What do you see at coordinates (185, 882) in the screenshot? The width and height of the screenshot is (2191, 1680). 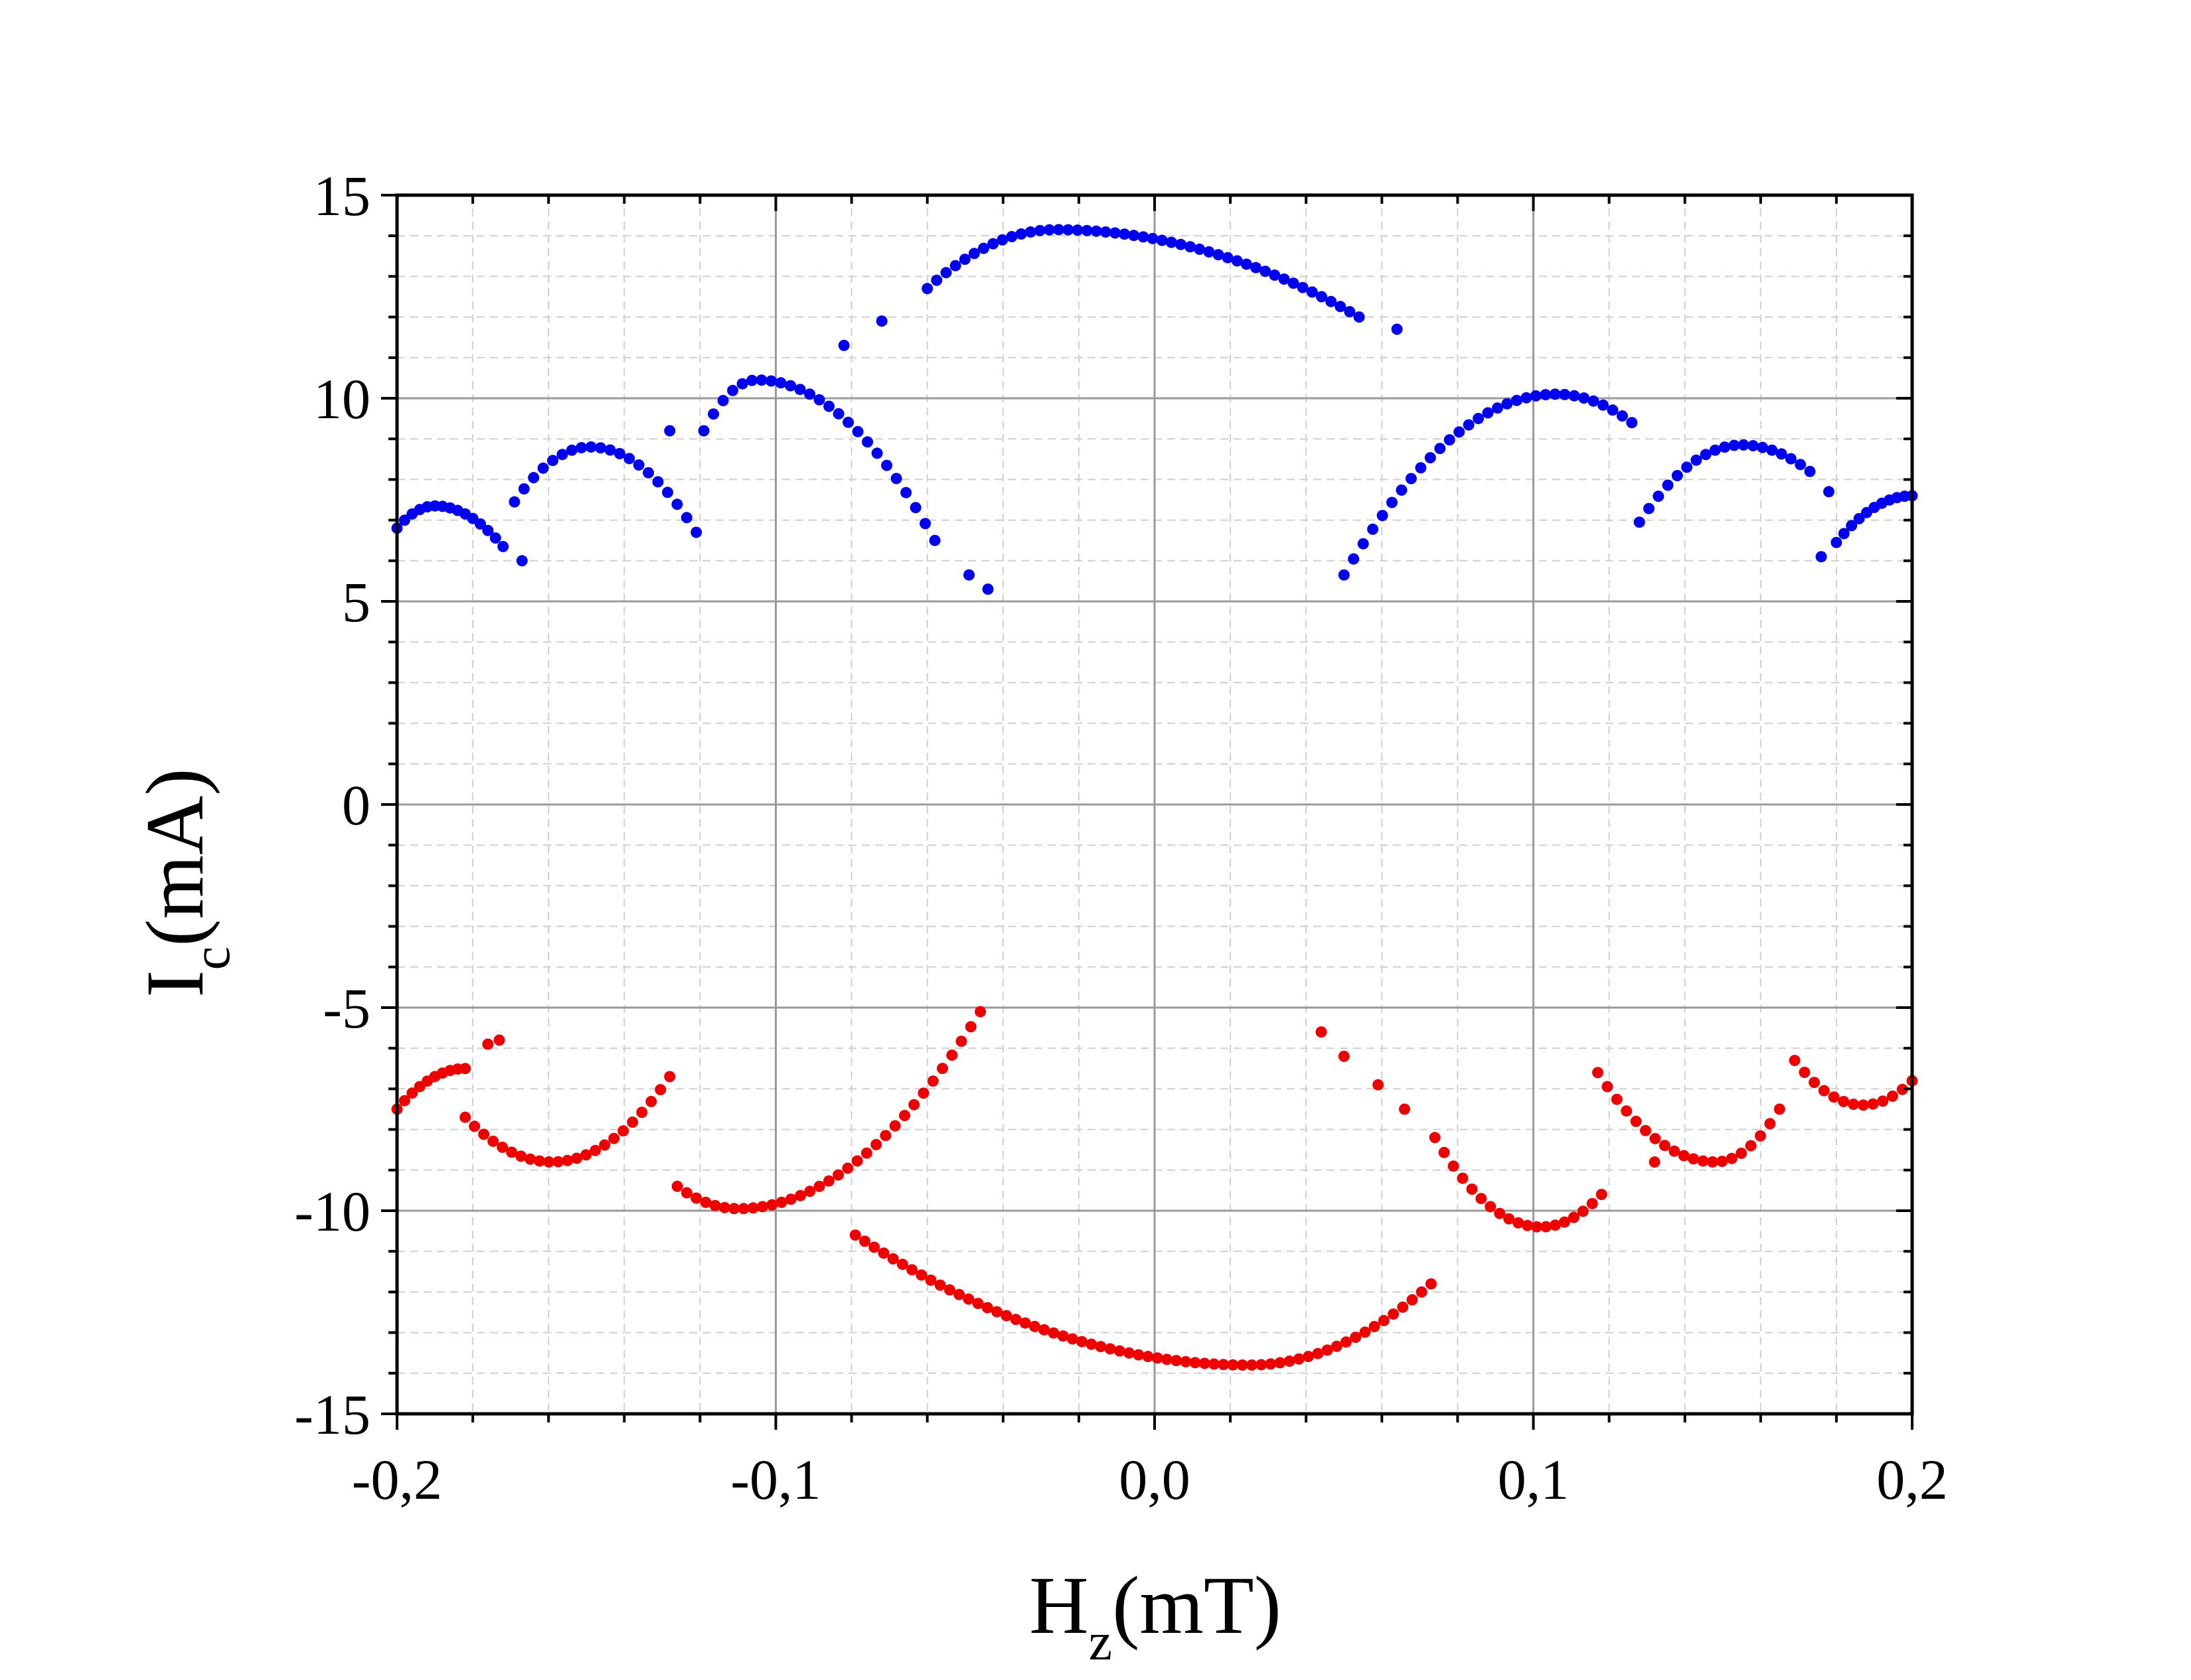 I see `y-axis-title: Ic(mA)` at bounding box center [185, 882].